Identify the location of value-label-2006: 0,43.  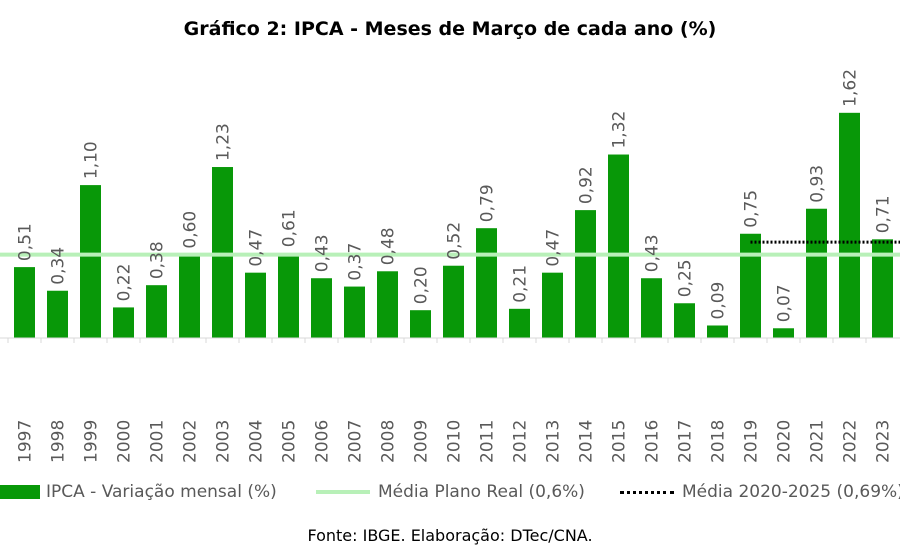
(323, 253).